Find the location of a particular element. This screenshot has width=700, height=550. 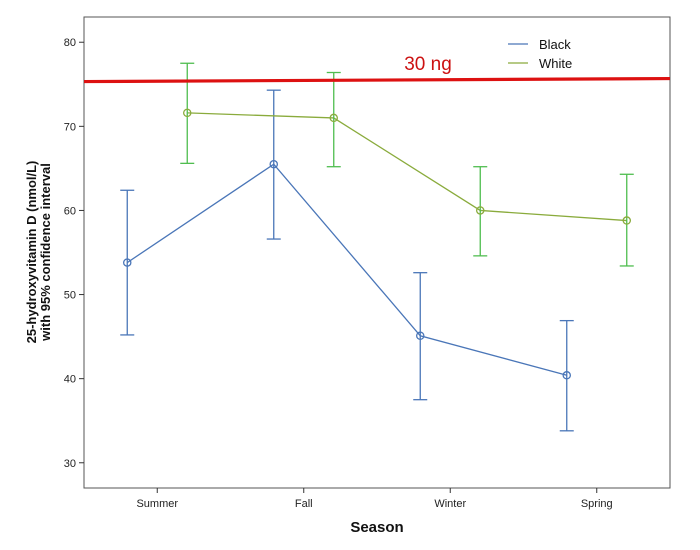

marker-black-fall is located at coordinates (273, 164).